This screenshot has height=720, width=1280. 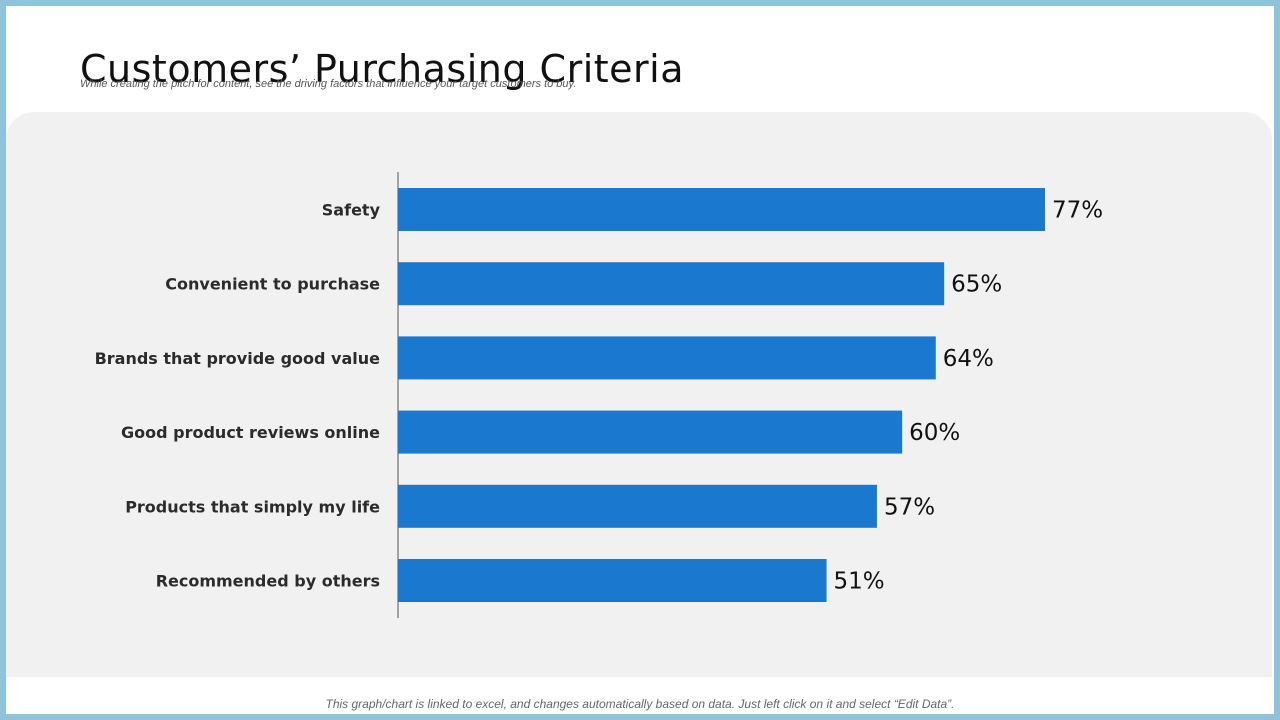 I want to click on category-label-2: Brands that provide good value, so click(x=238, y=358).